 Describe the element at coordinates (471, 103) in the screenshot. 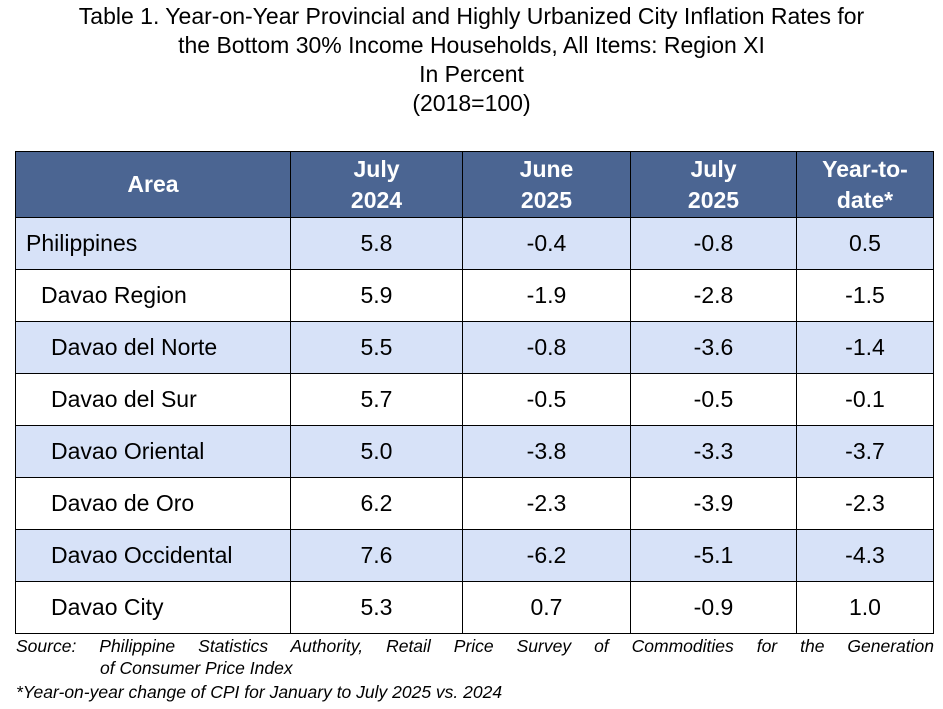

I see `title-base-year: (2018=100)` at that location.